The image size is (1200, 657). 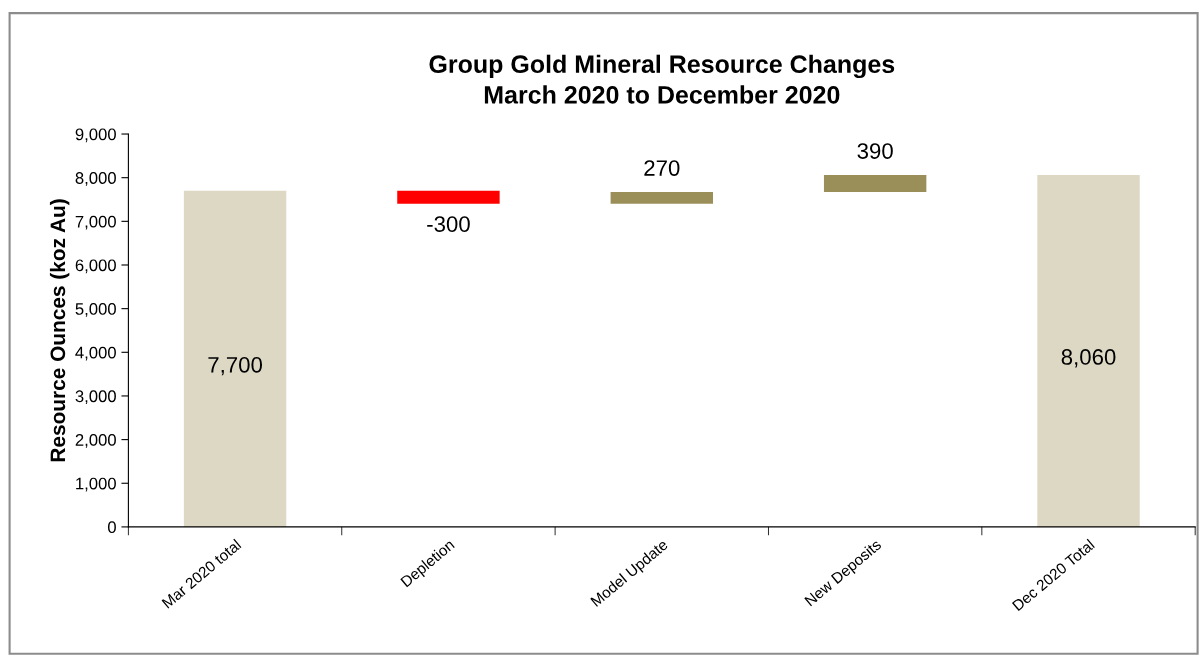 I want to click on y-tick-label: 1,000, so click(x=96, y=484).